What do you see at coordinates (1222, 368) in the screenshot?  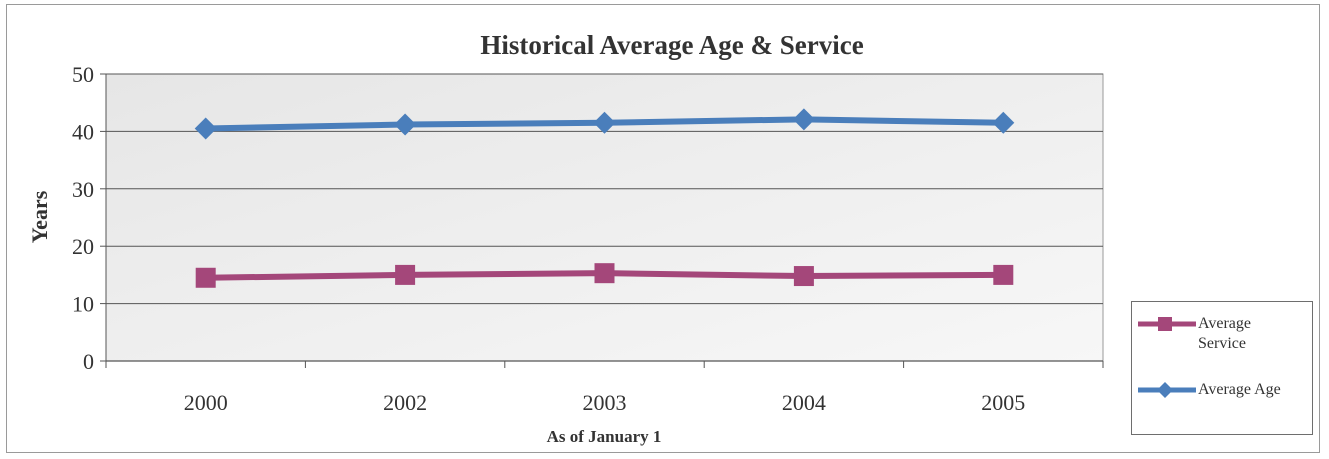 I see `chart-legend: Average Service Average Age` at bounding box center [1222, 368].